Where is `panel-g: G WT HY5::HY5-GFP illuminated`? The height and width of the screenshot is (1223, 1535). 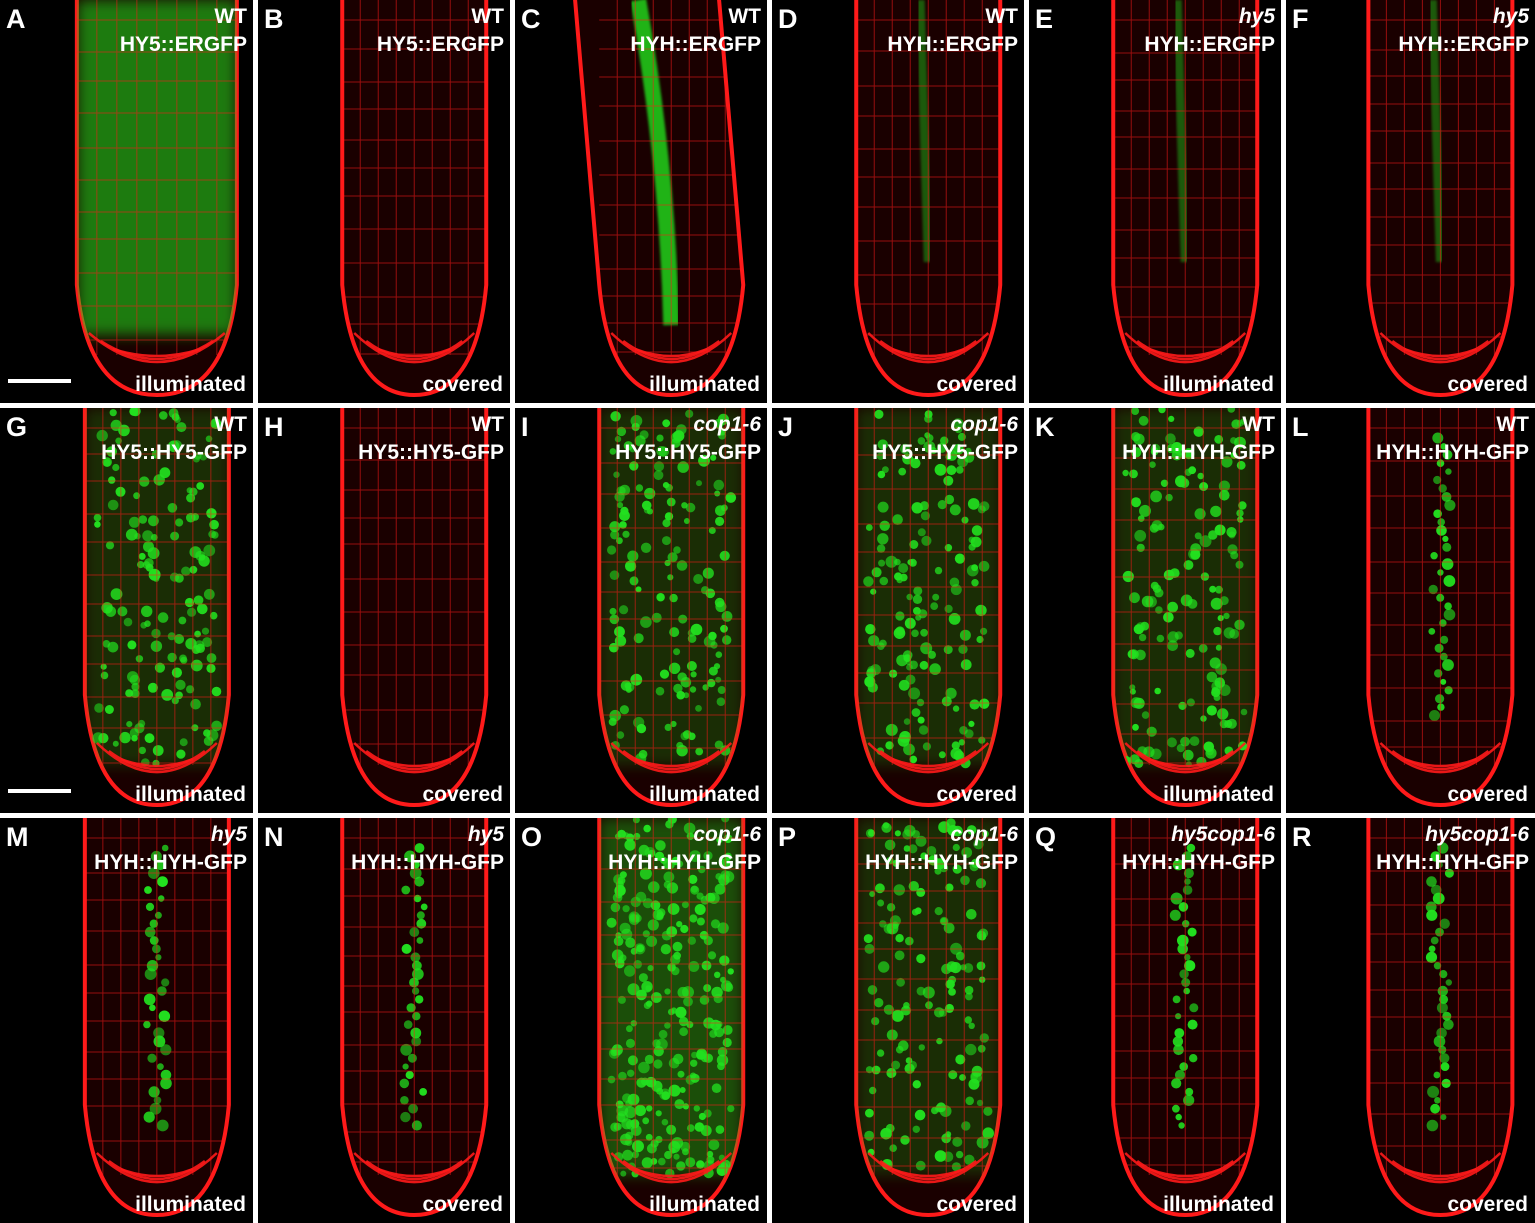 panel-g: G WT HY5::HY5-GFP illuminated is located at coordinates (126, 610).